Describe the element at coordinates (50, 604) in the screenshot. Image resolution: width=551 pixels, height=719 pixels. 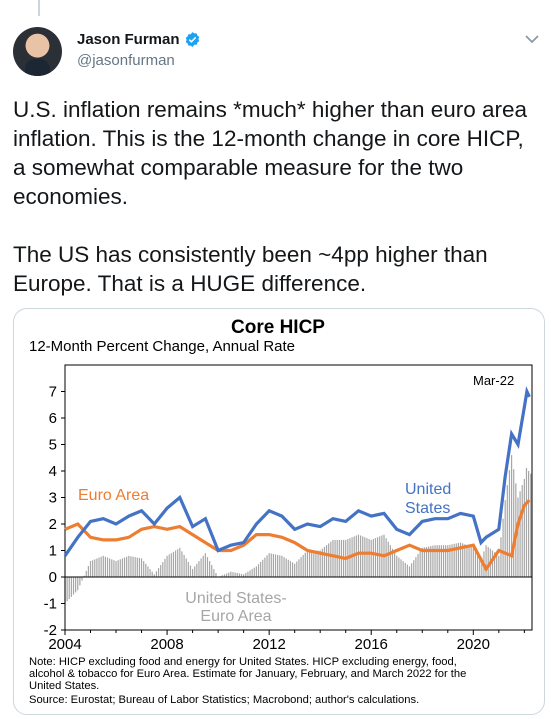
I see `y-tick-label: -1` at that location.